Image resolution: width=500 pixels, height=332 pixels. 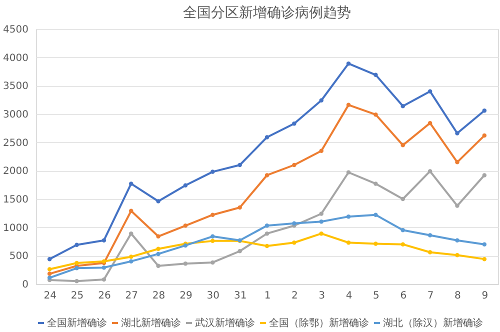 I want to click on legend-label: 湖北新增确诊, so click(x=151, y=323).